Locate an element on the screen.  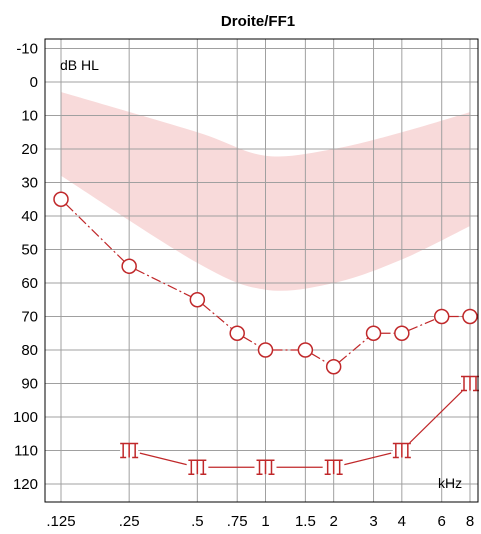
x-tick-label: 6 is located at coordinates (442, 521).